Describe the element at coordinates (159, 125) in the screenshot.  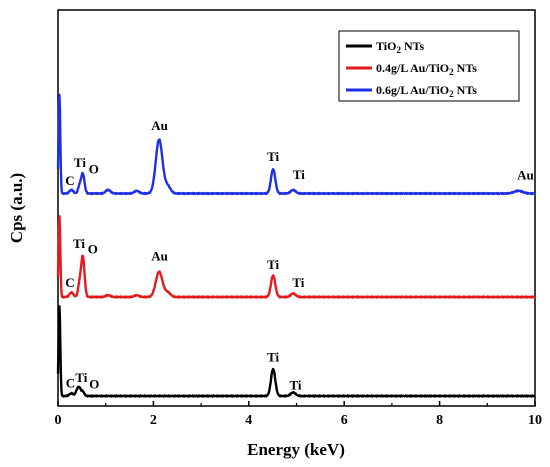
I see `peak-label-2-3: Au` at that location.